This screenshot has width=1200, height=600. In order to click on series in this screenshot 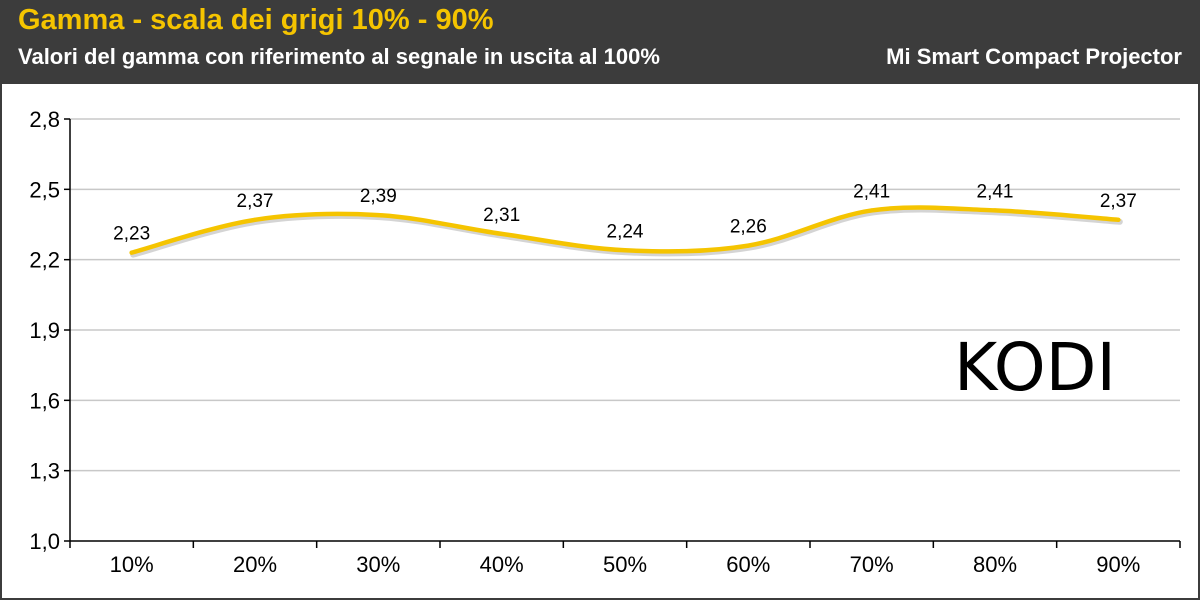, I will do `click(626, 231)`.